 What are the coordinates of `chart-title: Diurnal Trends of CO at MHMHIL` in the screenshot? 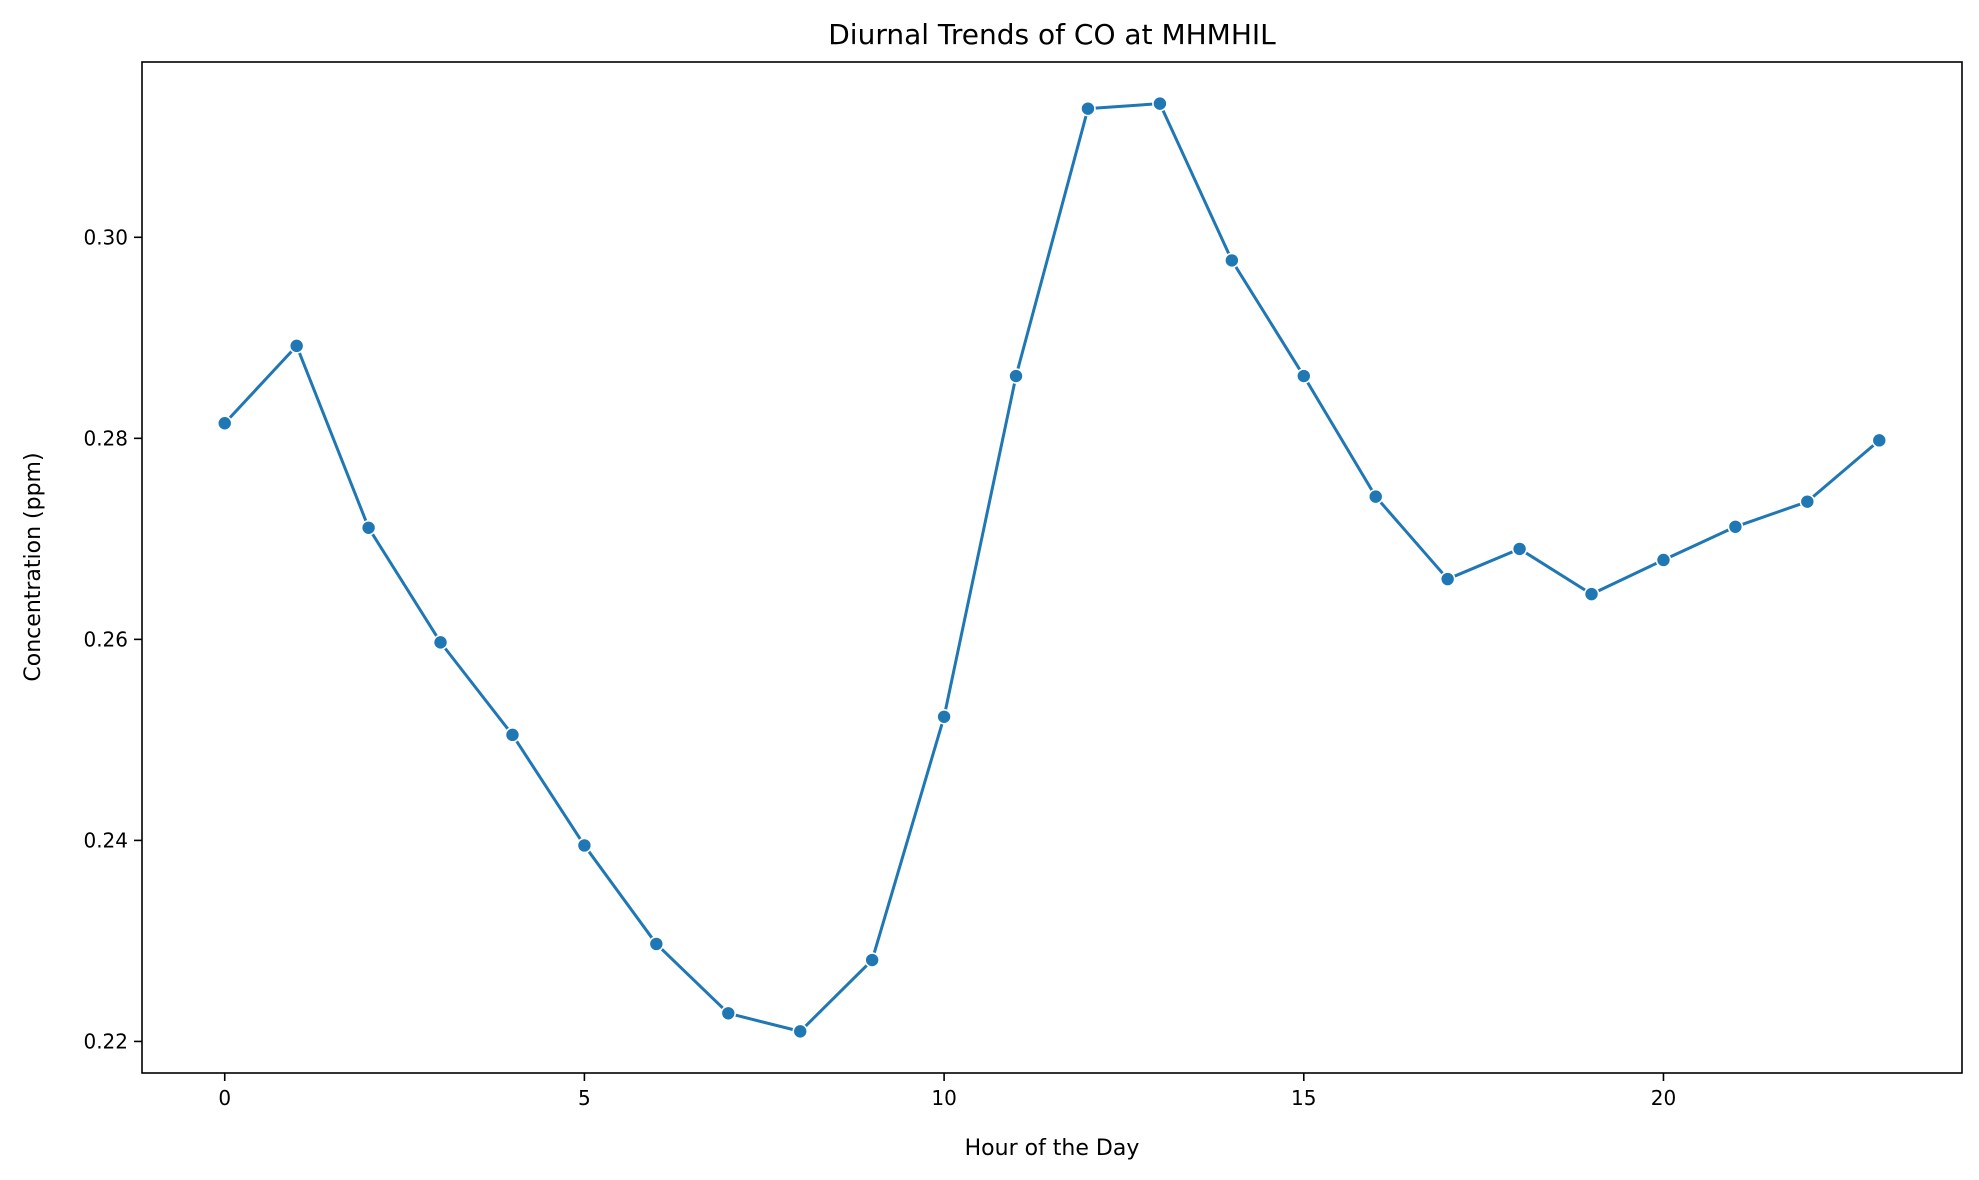 It's located at (1052, 34).